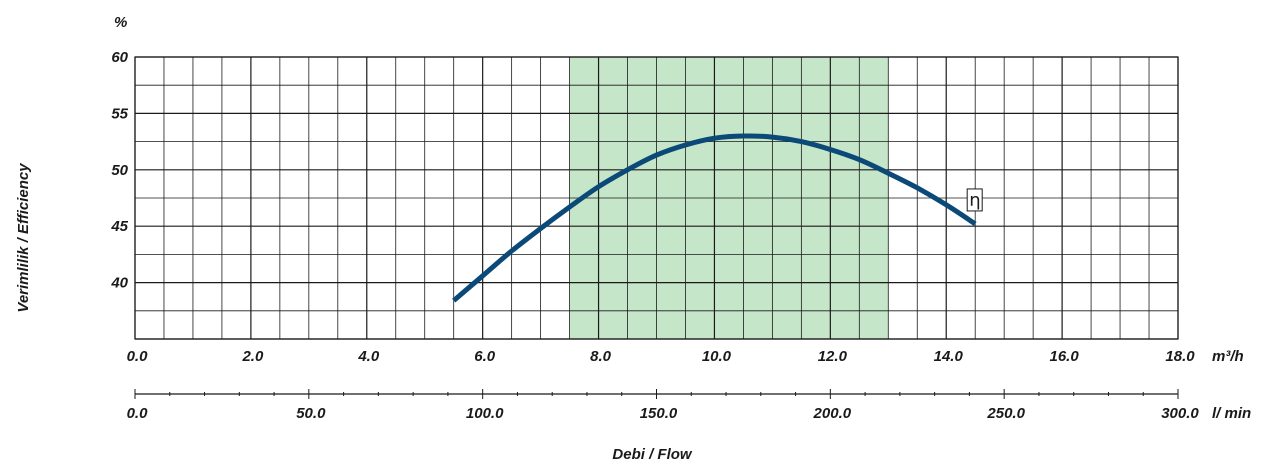  I want to click on y-unit-label: %, so click(120, 22).